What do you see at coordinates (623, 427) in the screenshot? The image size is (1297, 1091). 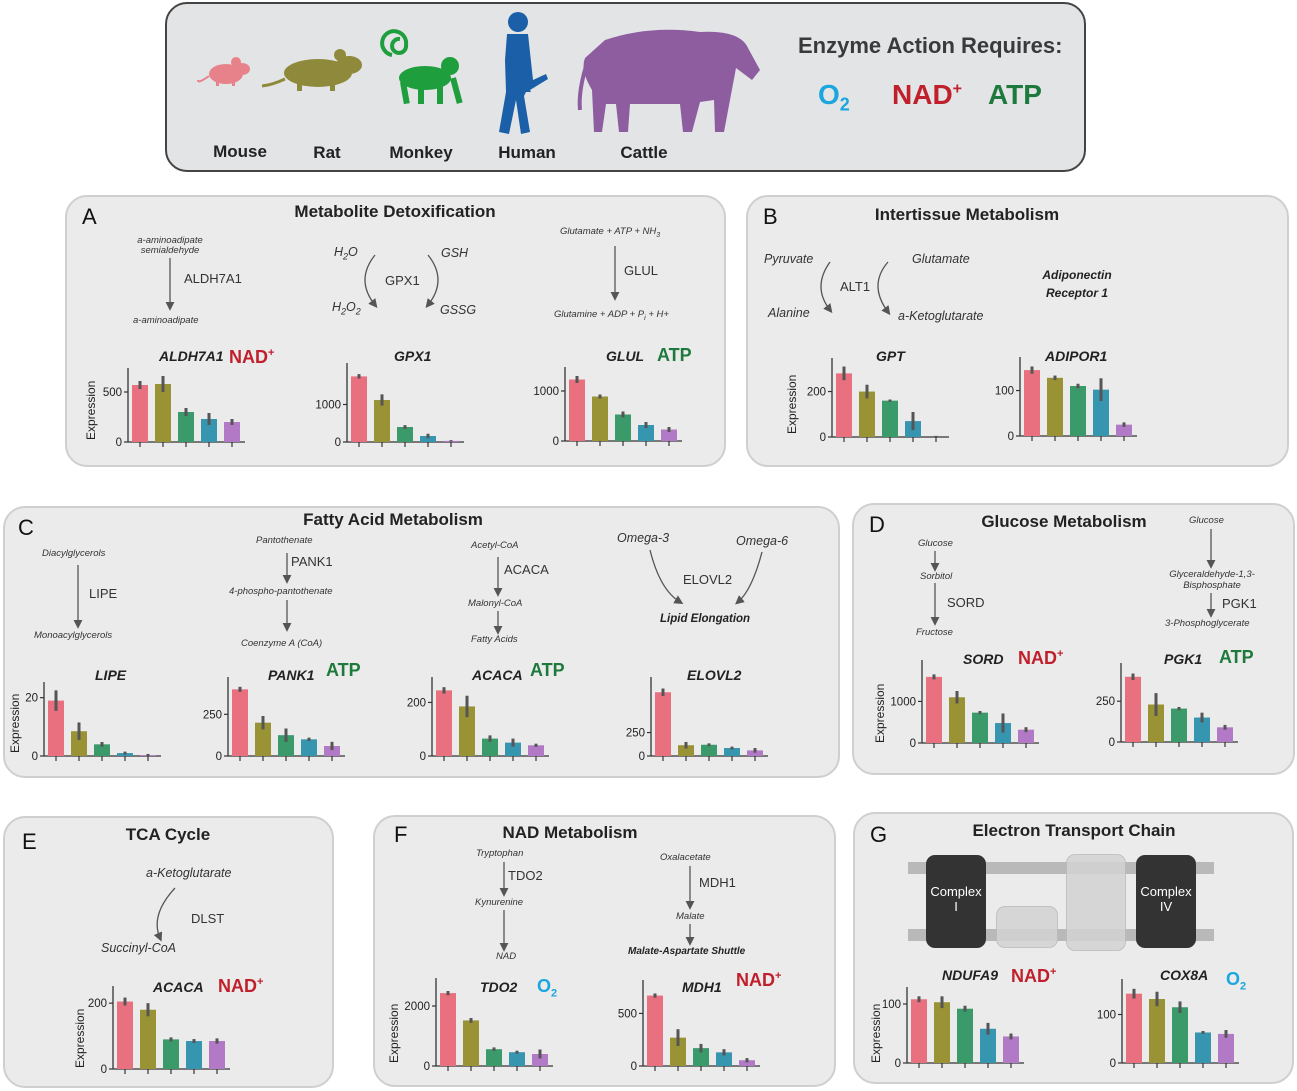 I see `bar-glul-2-monkey` at bounding box center [623, 427].